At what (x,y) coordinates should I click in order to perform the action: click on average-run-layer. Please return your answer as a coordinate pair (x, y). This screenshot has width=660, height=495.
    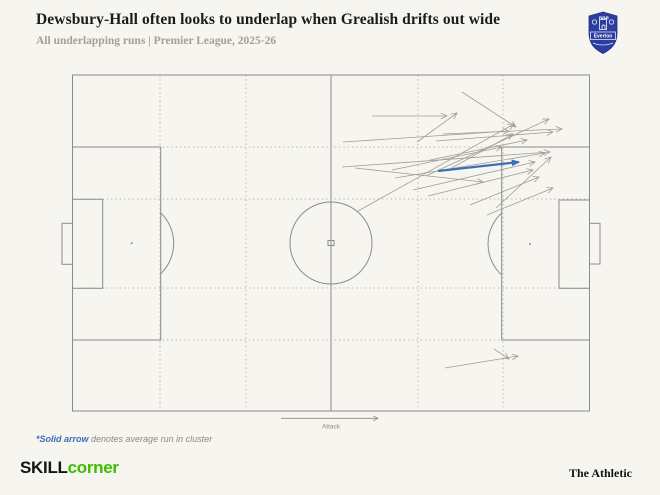
    Looking at the image, I should click on (478, 166).